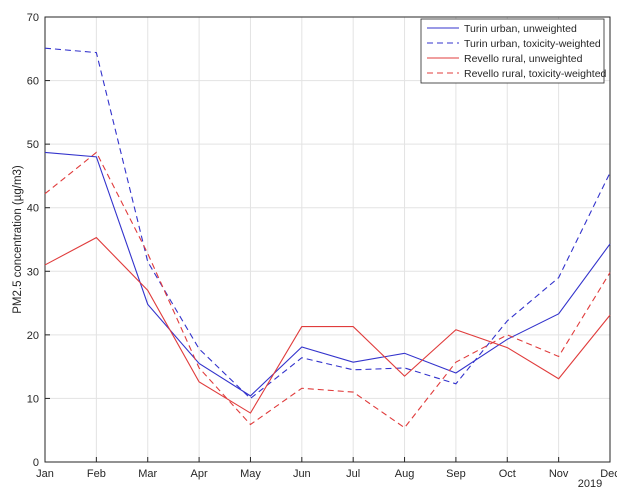  Describe the element at coordinates (38, 240) in the screenshot. I see `y-tick-labels: 0 10 20 30 40 50 60 70` at that location.